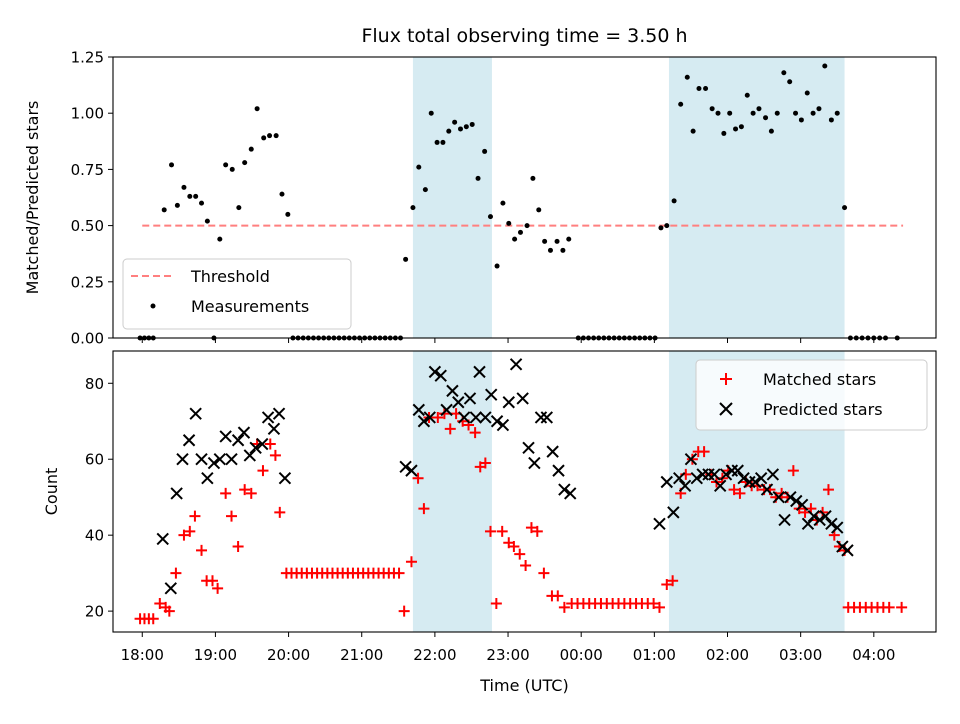 The height and width of the screenshot is (724, 960). What do you see at coordinates (94, 384) in the screenshot?
I see `count-y-tick-label-3: 80` at bounding box center [94, 384].